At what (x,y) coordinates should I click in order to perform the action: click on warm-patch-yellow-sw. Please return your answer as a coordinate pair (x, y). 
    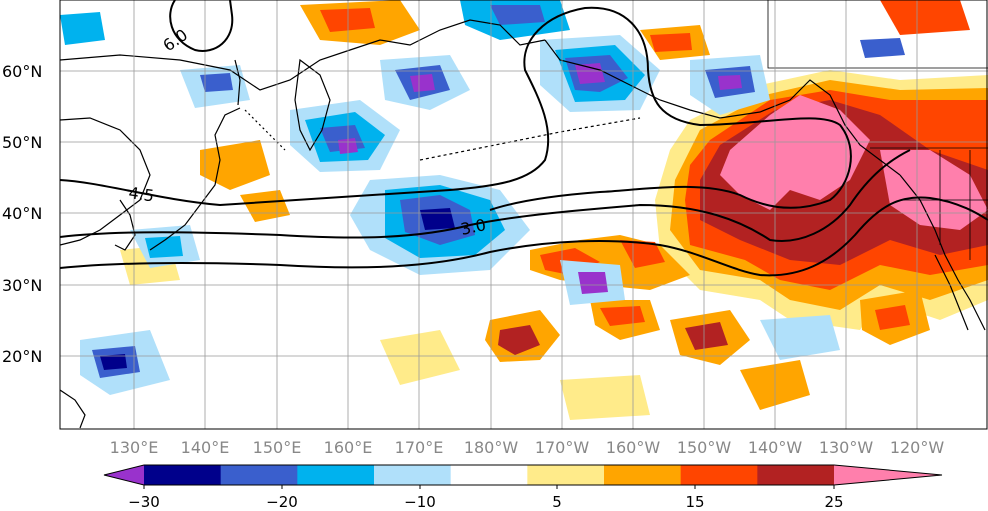
    Looking at the image, I should click on (420, 357).